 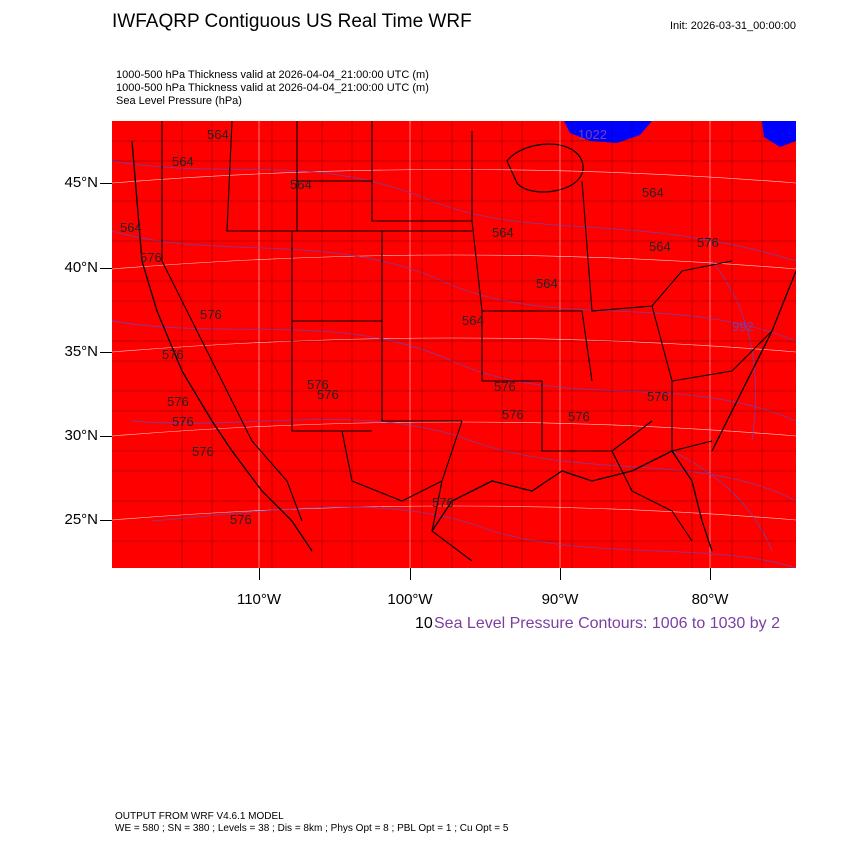 What do you see at coordinates (179, 101) in the screenshot?
I see `header-slp: Sea Level Pressure (hPa)` at bounding box center [179, 101].